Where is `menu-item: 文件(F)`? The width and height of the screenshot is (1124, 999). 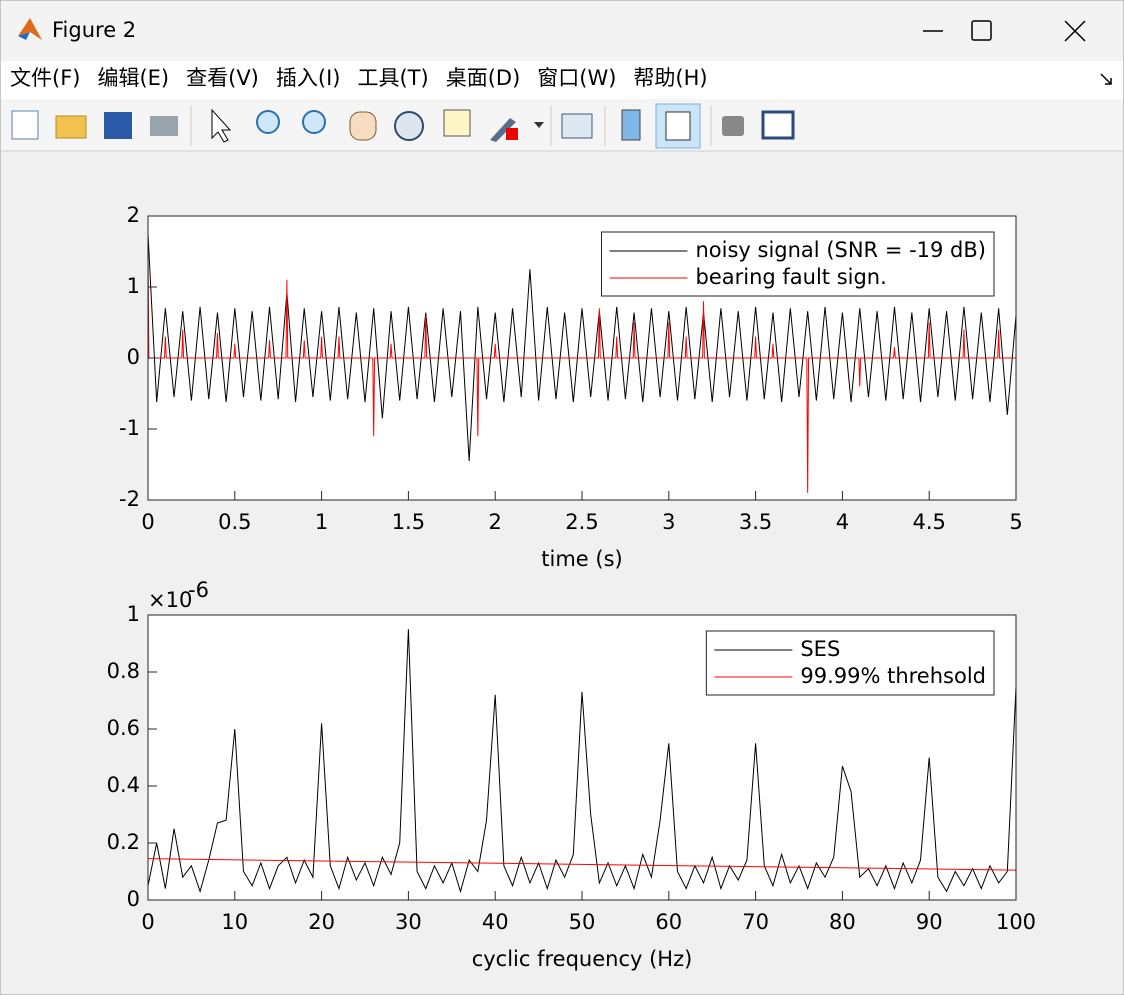
menu-item: 文件(F) is located at coordinates (45, 78).